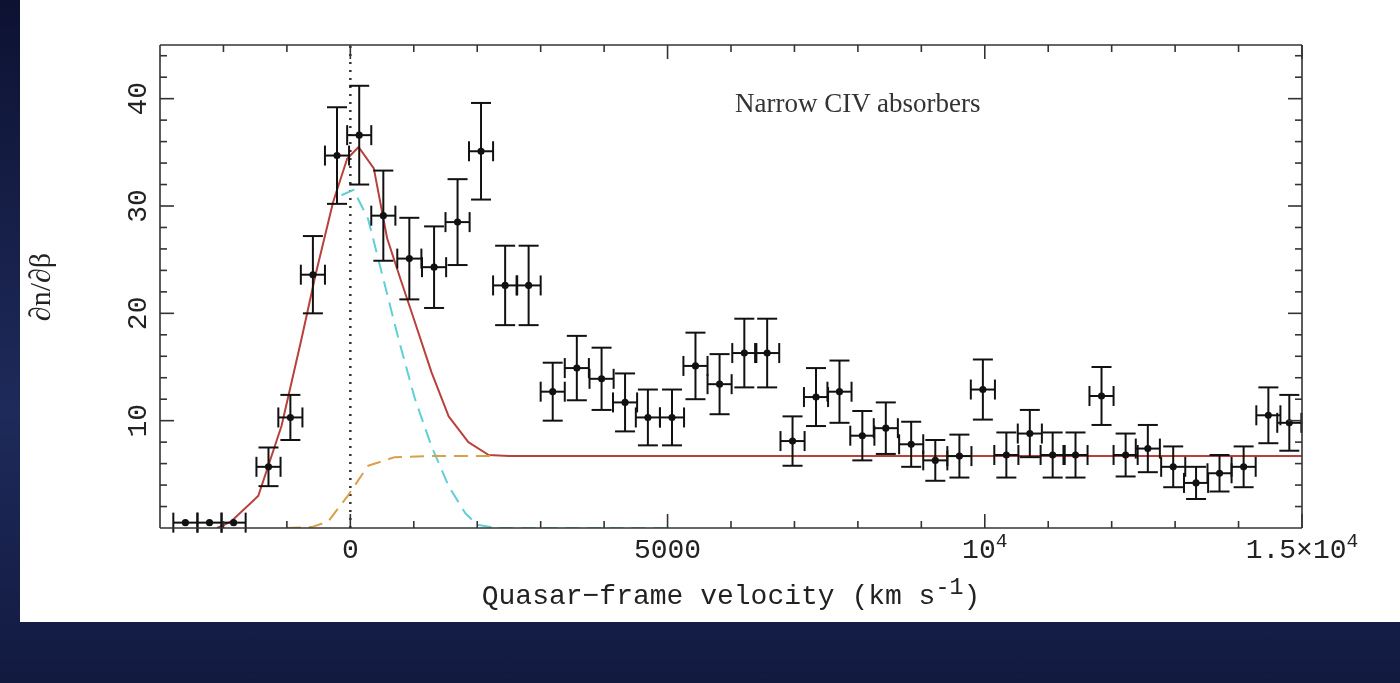 The height and width of the screenshot is (683, 1400). Describe the element at coordinates (138, 206) in the screenshot. I see `y-tick-label: 30` at that location.